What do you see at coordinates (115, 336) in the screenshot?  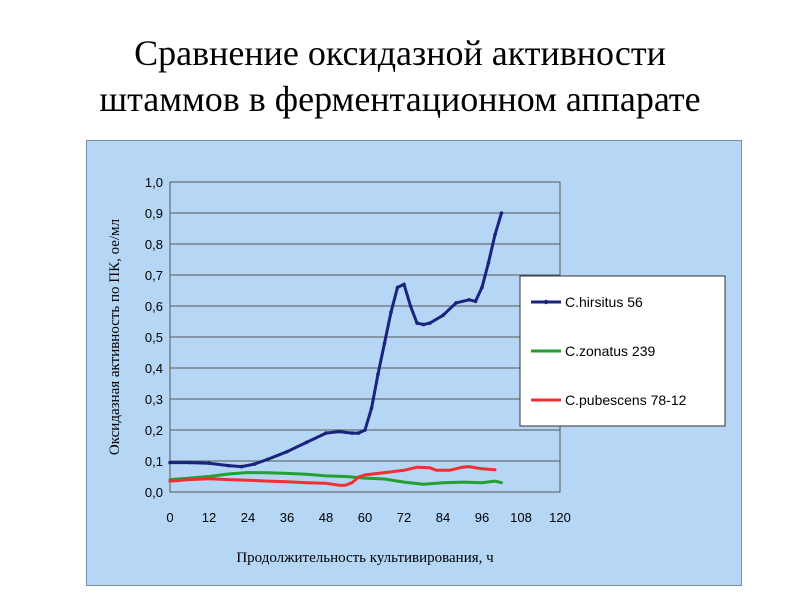 I see `y-axis-title: Оксидазная активность по ПК, ое/мл` at bounding box center [115, 336].